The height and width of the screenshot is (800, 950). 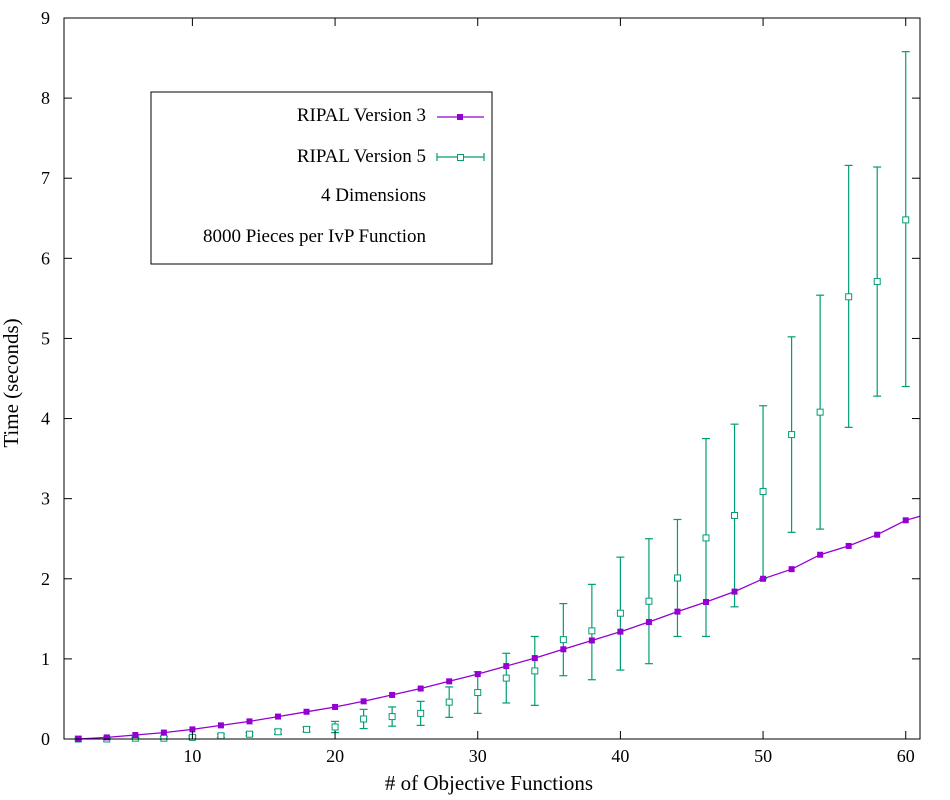 I want to click on legend-marker-v5, so click(x=460, y=157).